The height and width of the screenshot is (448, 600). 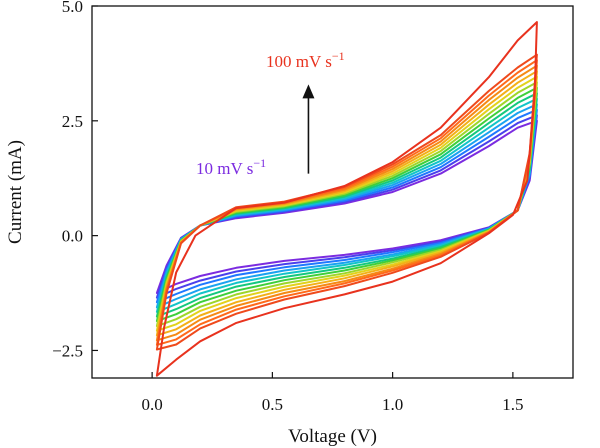 I want to click on y-axis-label: Current (mA), so click(x=15, y=192).